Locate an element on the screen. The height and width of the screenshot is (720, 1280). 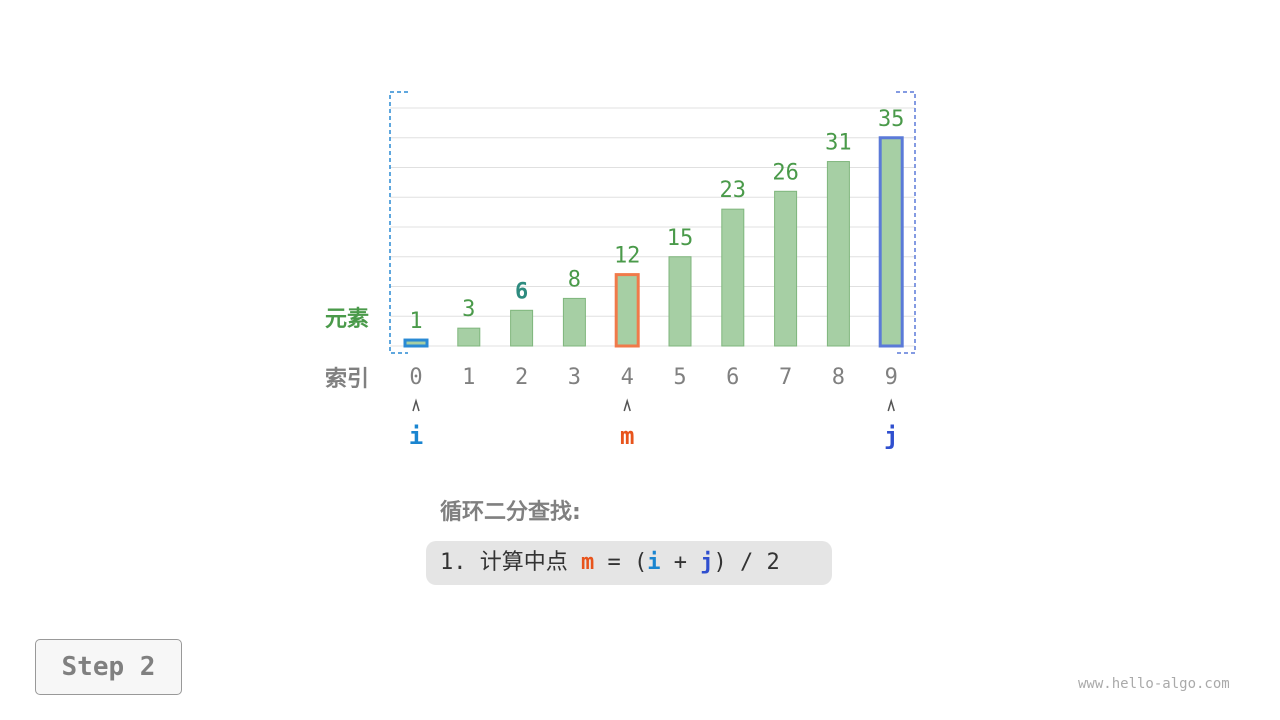
index-label-0: 0 is located at coordinates (415, 377).